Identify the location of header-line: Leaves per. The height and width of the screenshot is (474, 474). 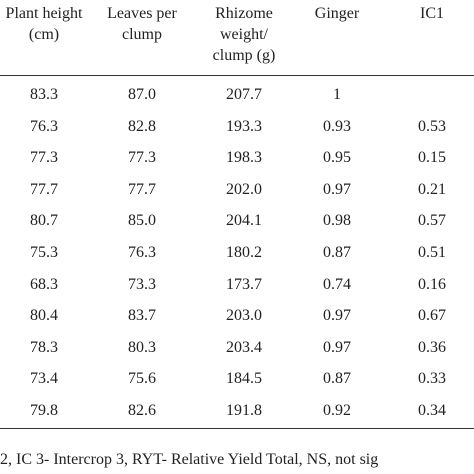
(142, 13).